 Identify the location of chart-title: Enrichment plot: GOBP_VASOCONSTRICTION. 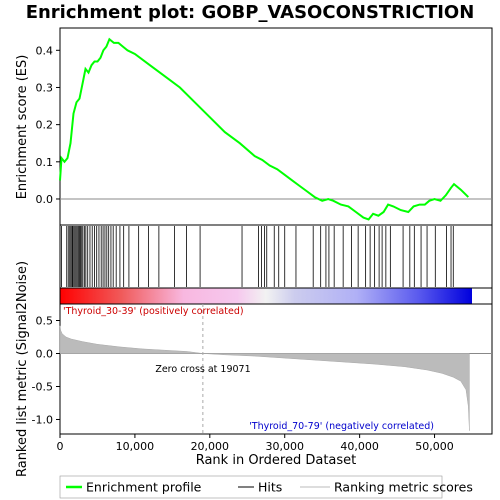
(250, 12).